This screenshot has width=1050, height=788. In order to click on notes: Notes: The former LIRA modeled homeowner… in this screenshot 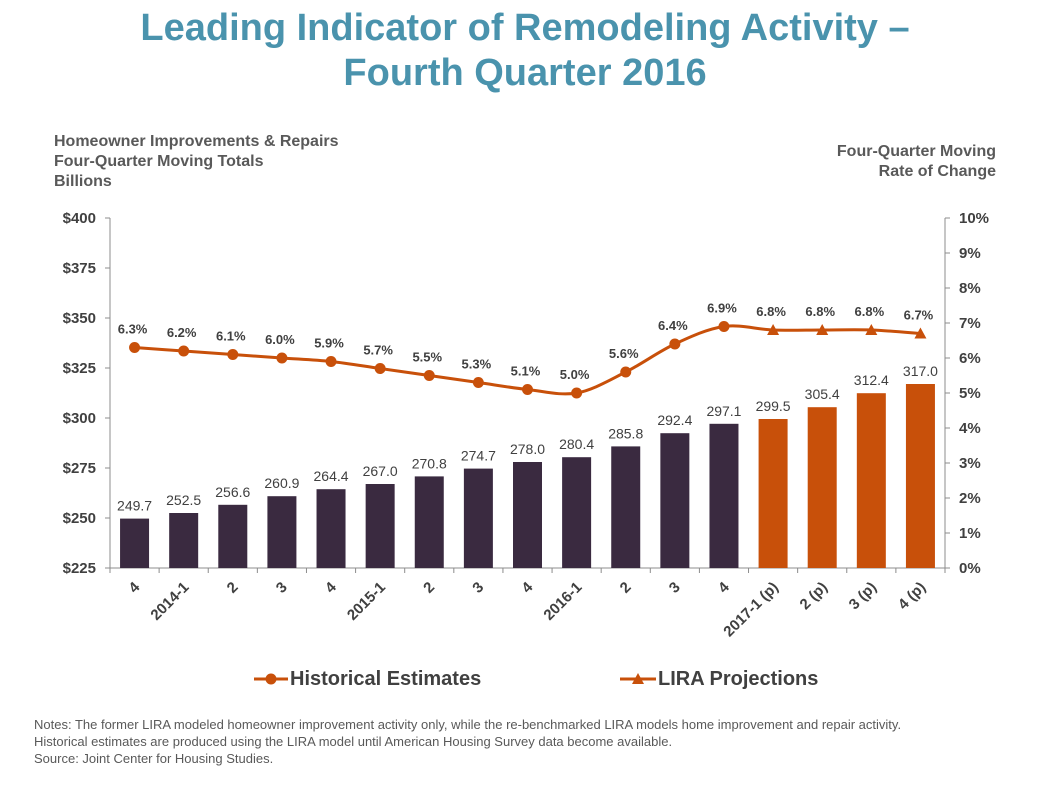, I will do `click(529, 741)`.